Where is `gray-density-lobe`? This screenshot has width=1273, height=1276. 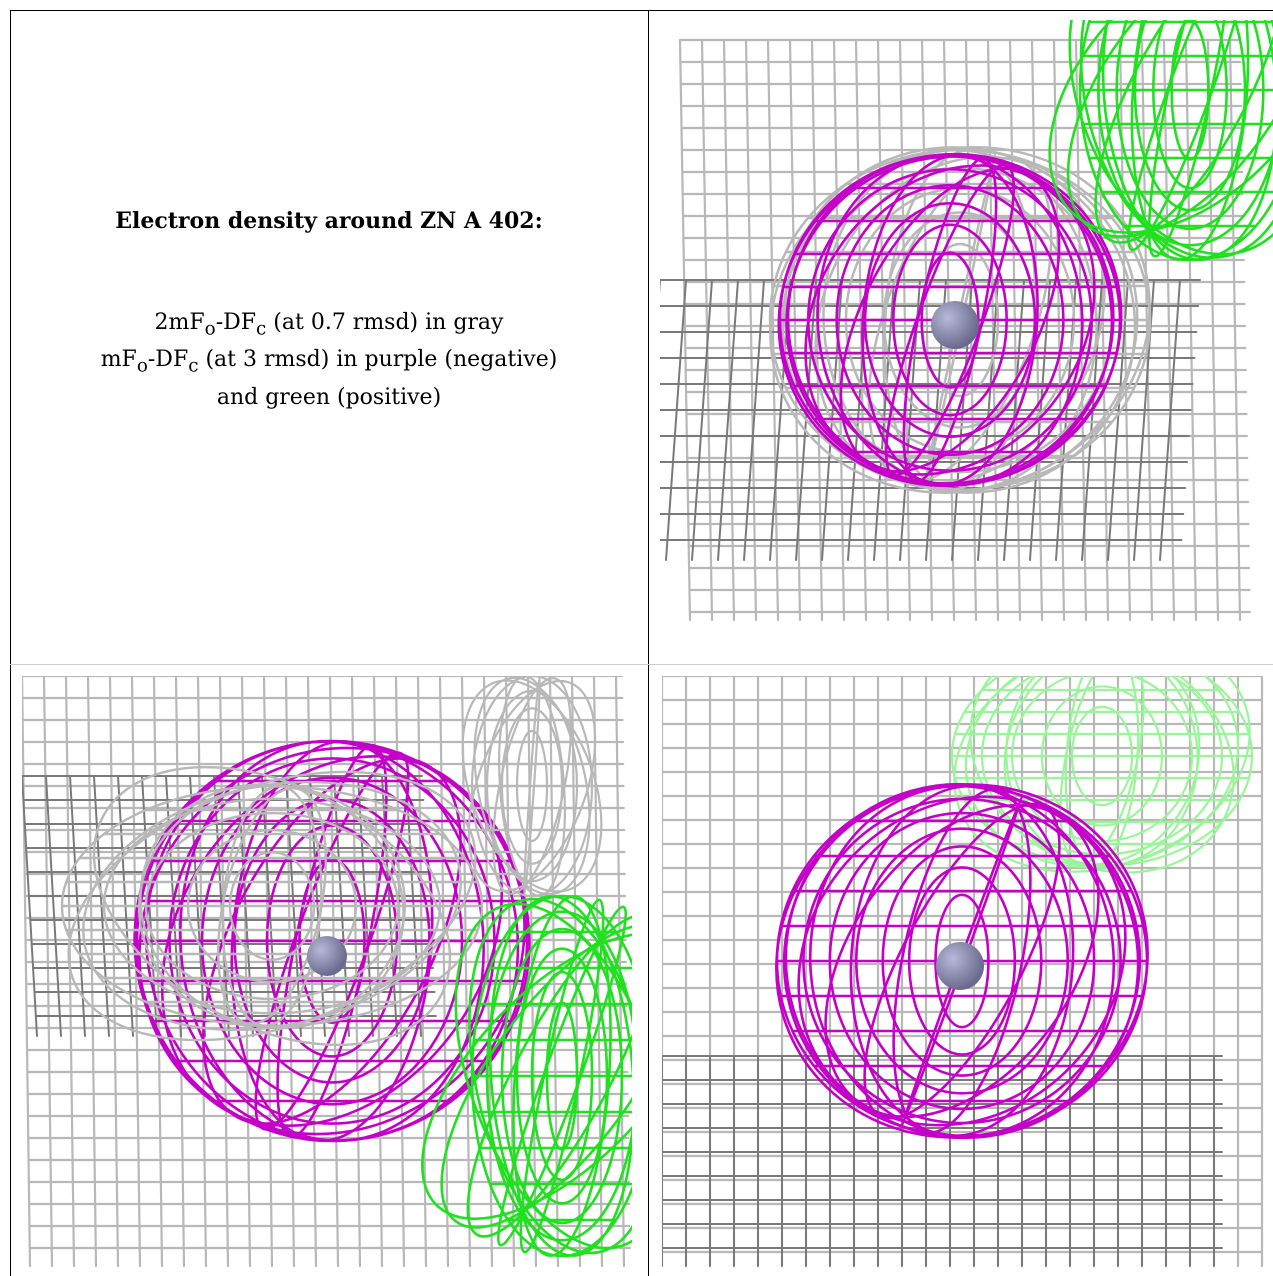
gray-density-lobe is located at coordinates (532, 787).